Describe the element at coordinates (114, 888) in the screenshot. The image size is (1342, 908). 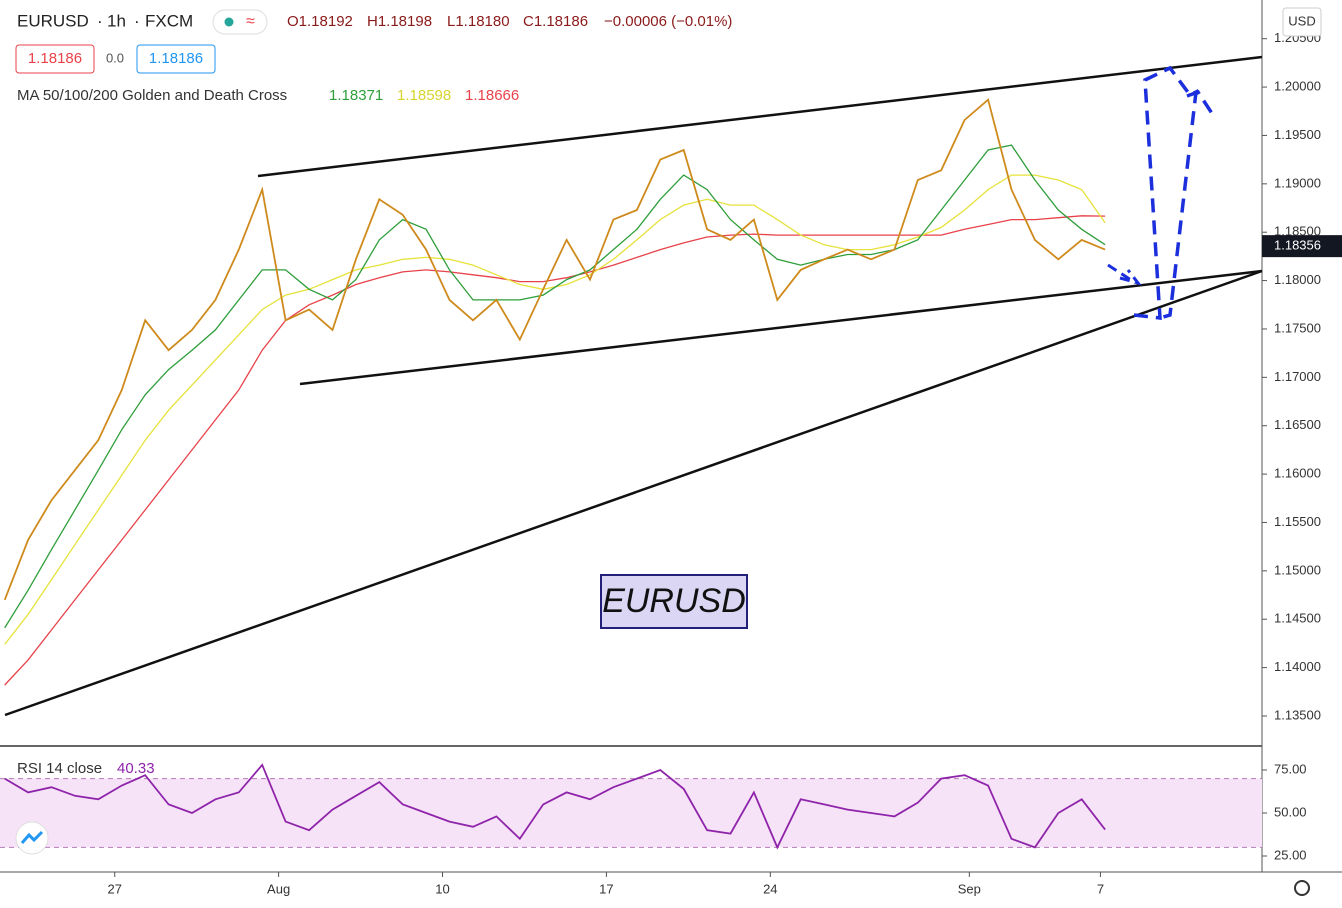
I see `x-tick-label: 27` at that location.